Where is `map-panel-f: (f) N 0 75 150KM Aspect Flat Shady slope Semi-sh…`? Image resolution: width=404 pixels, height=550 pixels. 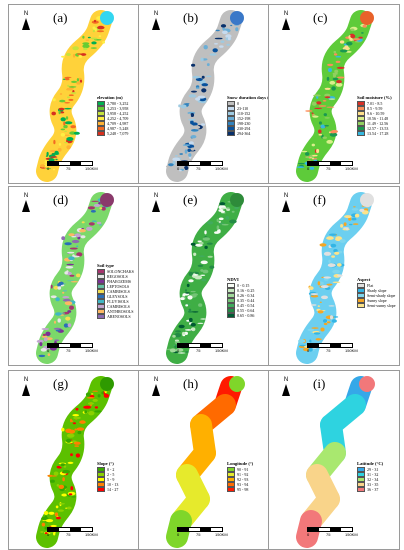
map-panel-f: (f) N 0 75 150KM Aspect Flat Shady slope Semi-sh… is located at coordinates (334, 276).